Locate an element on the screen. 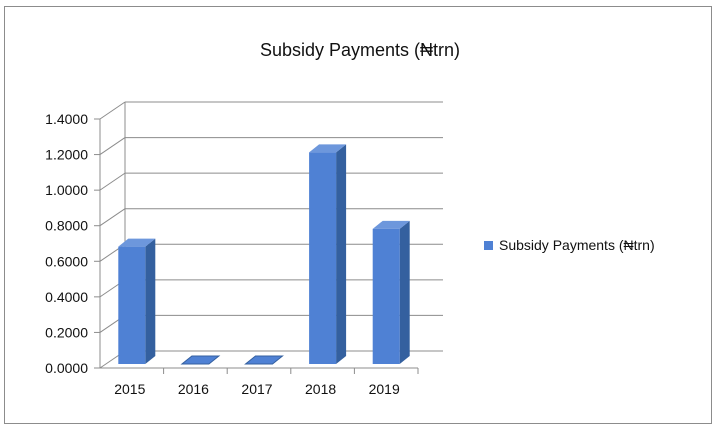 Image resolution: width=720 pixels, height=430 pixels. x-tick-label: 2016 is located at coordinates (193, 389).